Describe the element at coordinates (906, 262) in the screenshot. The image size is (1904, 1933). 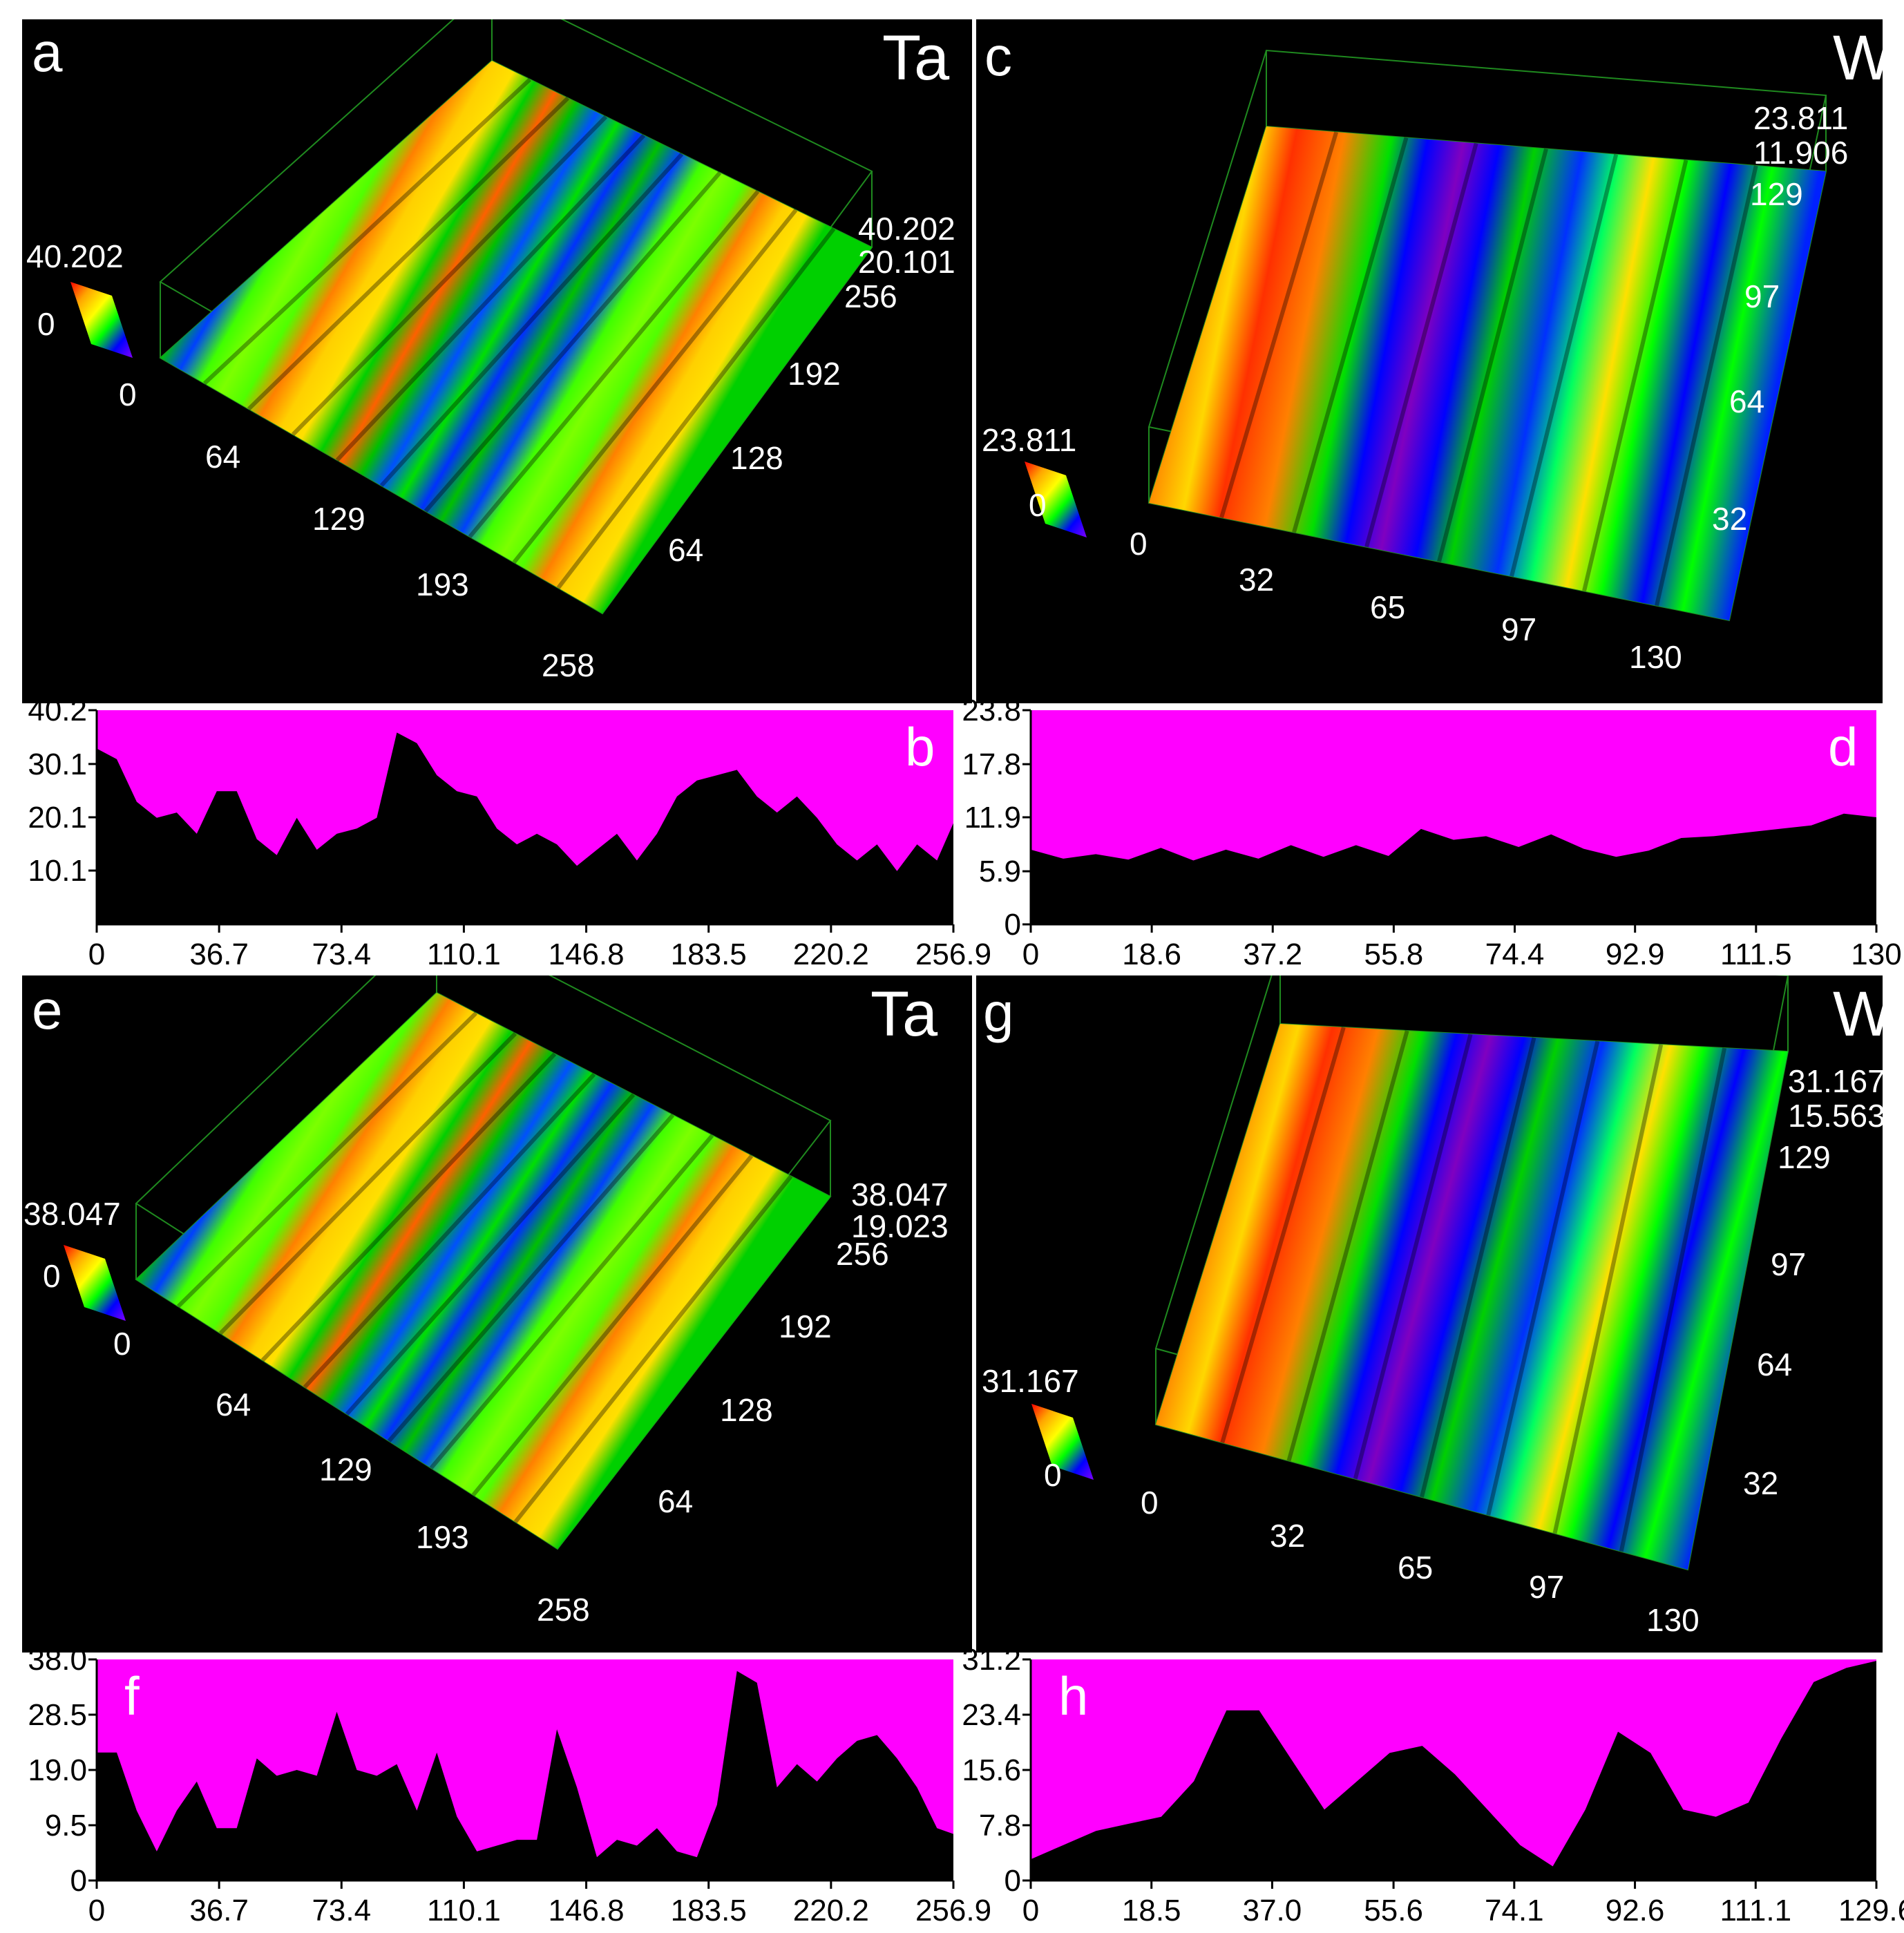
I see `z-axis-label: 20.101` at that location.